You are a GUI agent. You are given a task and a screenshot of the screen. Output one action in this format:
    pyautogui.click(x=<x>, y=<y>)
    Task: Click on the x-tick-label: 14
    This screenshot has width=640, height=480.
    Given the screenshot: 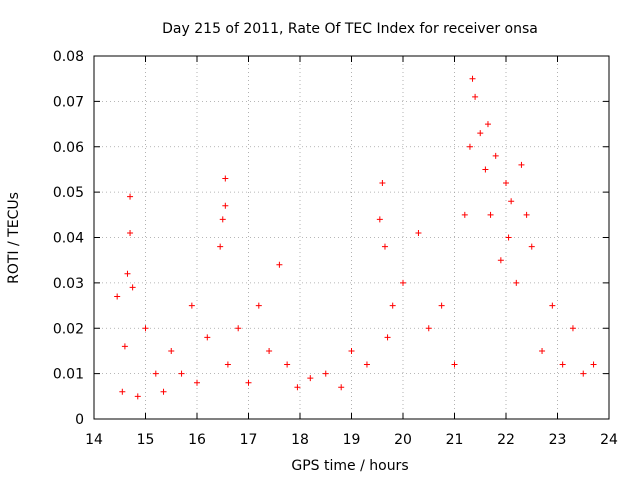 What is the action you would take?
    pyautogui.click(x=94, y=440)
    